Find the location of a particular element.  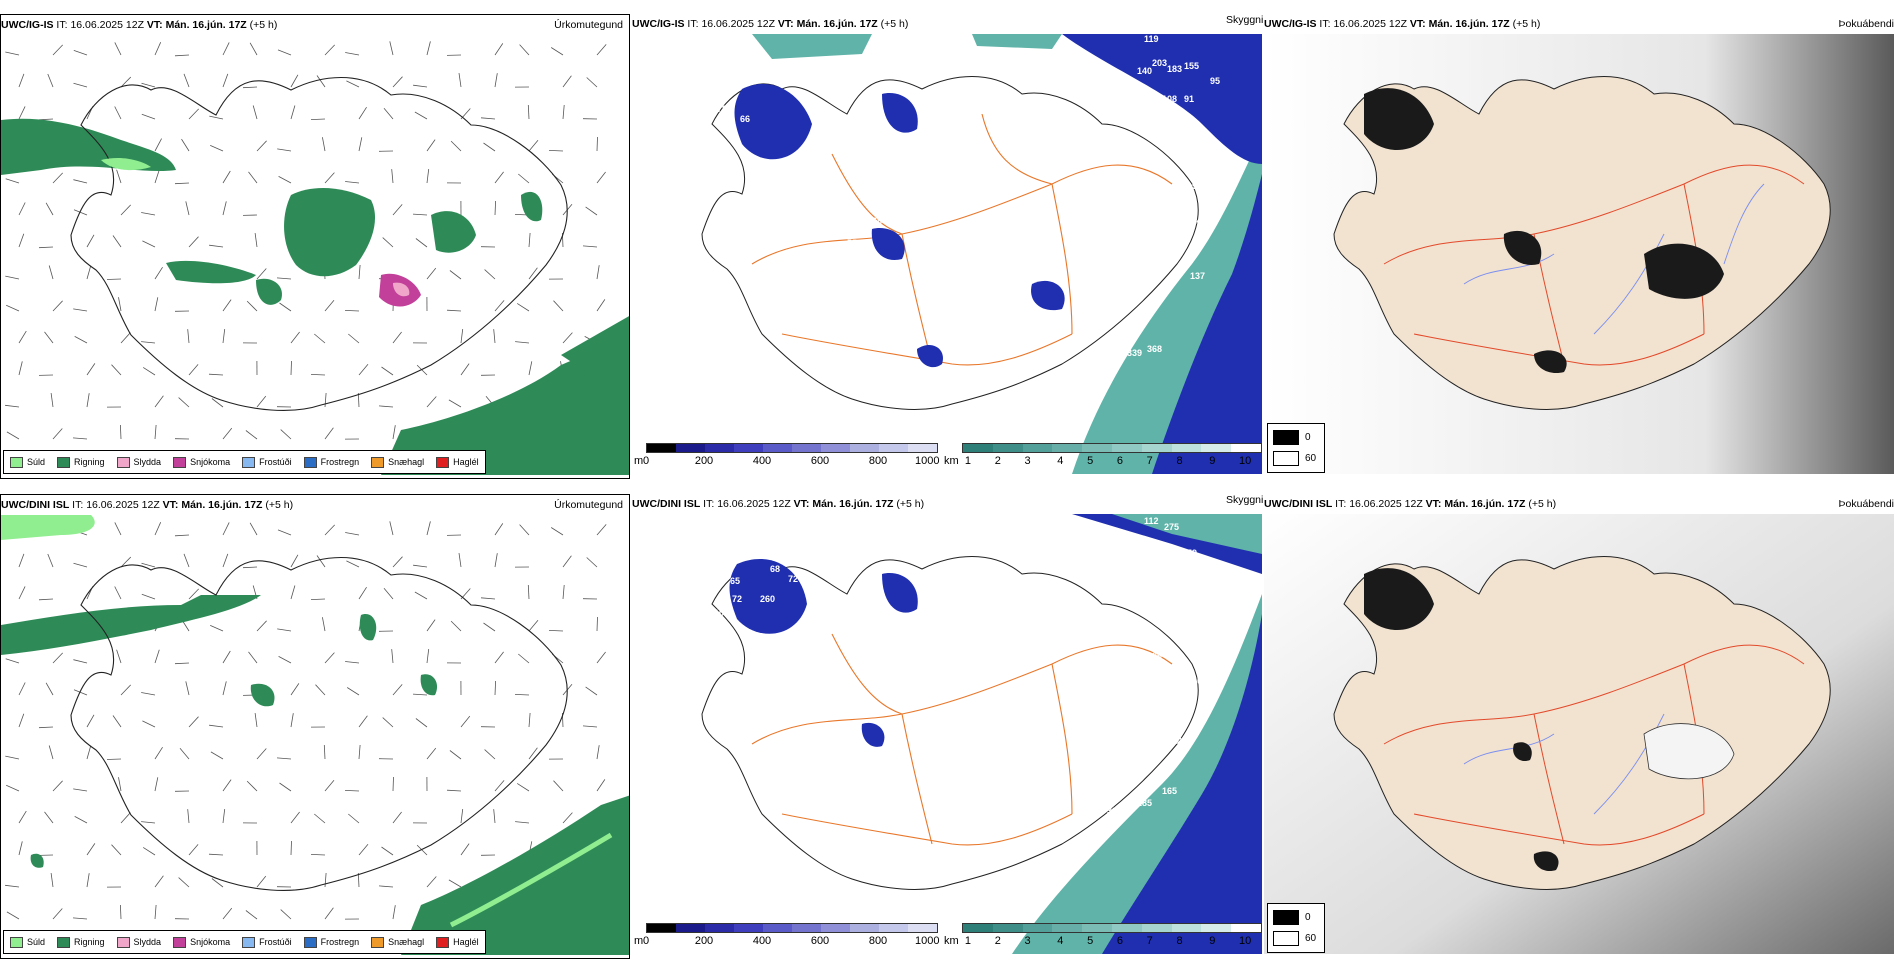

it-label: IT: is located at coordinates (61, 25).